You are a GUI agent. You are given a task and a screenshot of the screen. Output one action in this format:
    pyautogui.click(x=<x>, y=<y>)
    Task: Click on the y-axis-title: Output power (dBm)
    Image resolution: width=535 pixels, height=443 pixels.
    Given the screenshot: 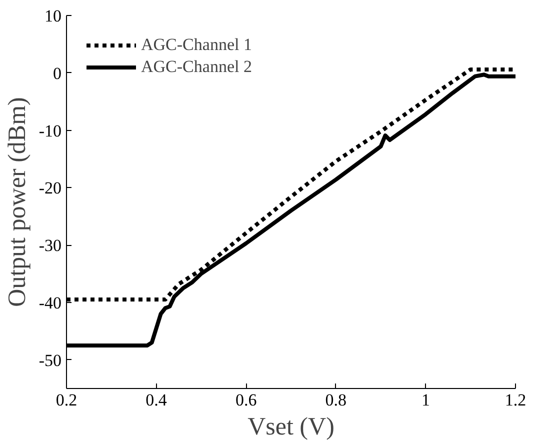 What is the action you would take?
    pyautogui.click(x=17, y=202)
    